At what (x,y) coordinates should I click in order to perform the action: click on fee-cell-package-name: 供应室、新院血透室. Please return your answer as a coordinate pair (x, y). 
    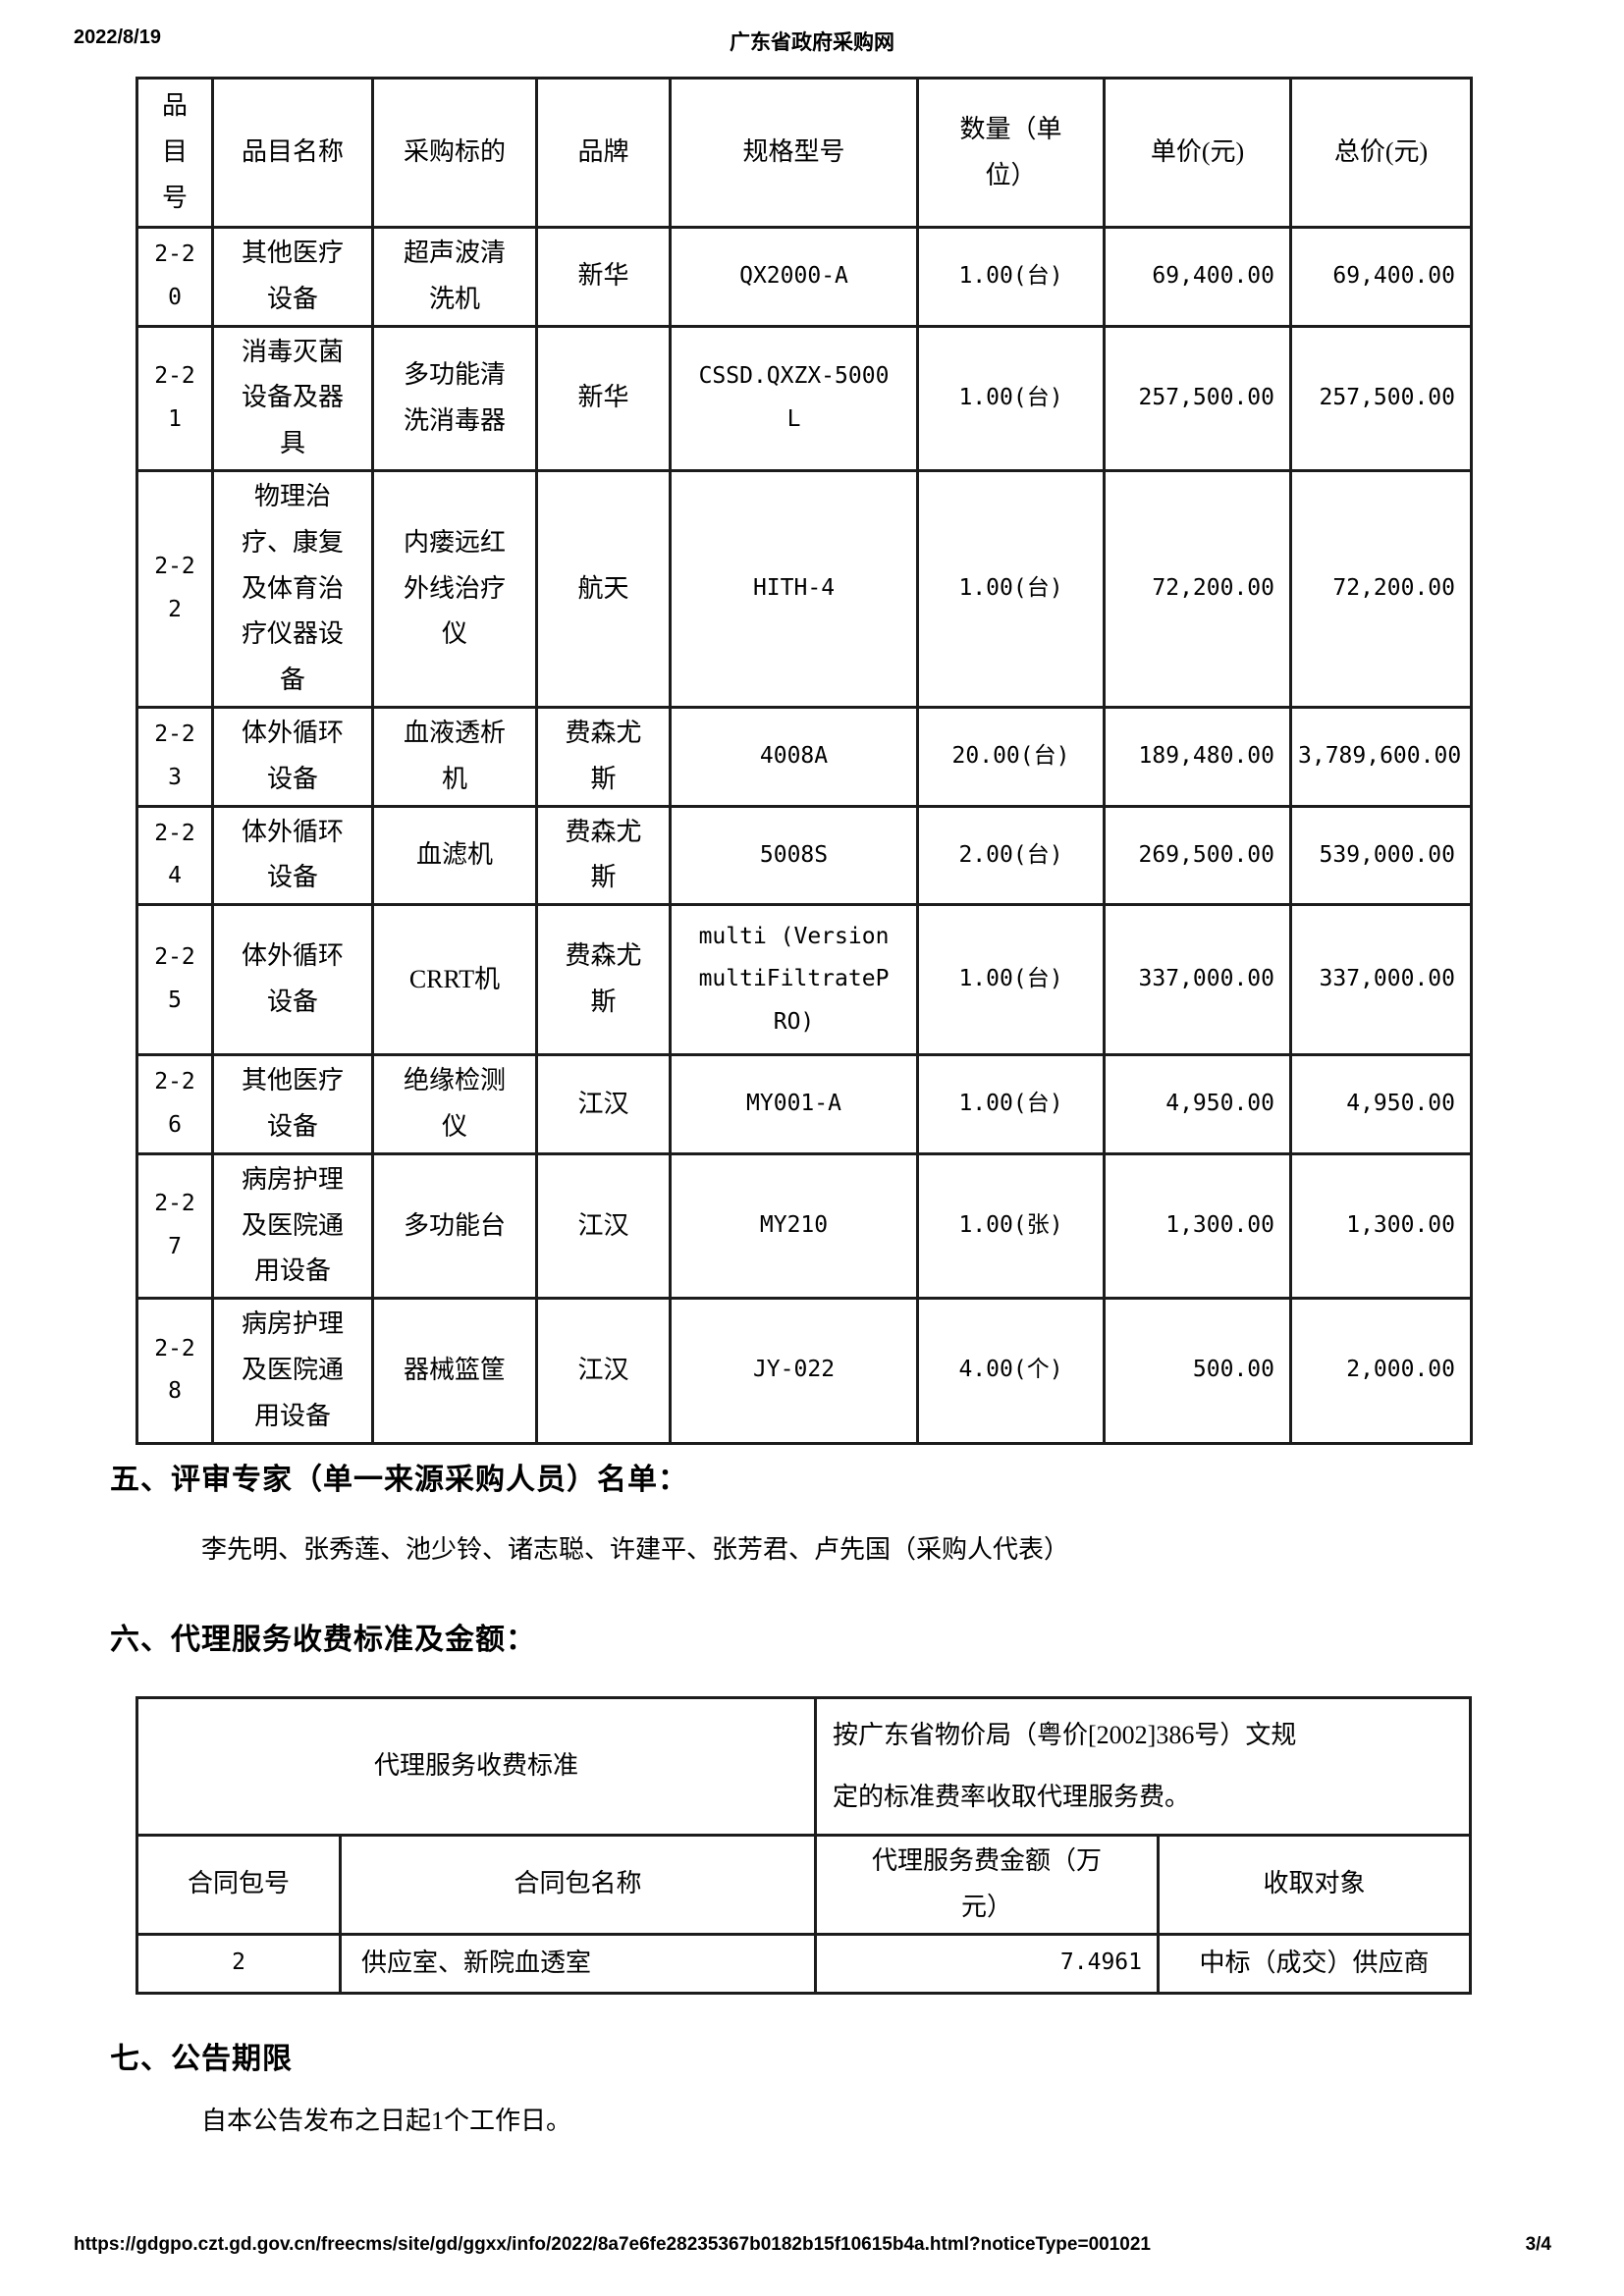
    Looking at the image, I should click on (578, 1963).